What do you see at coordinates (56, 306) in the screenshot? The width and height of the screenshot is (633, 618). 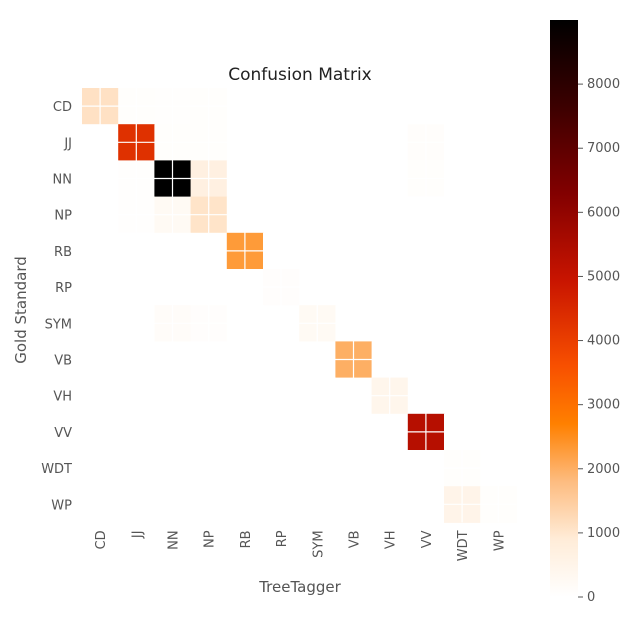 I see `y-axis-ticks: CD JJ NN NP RB RP SYM VB VH VV WDT WP` at bounding box center [56, 306].